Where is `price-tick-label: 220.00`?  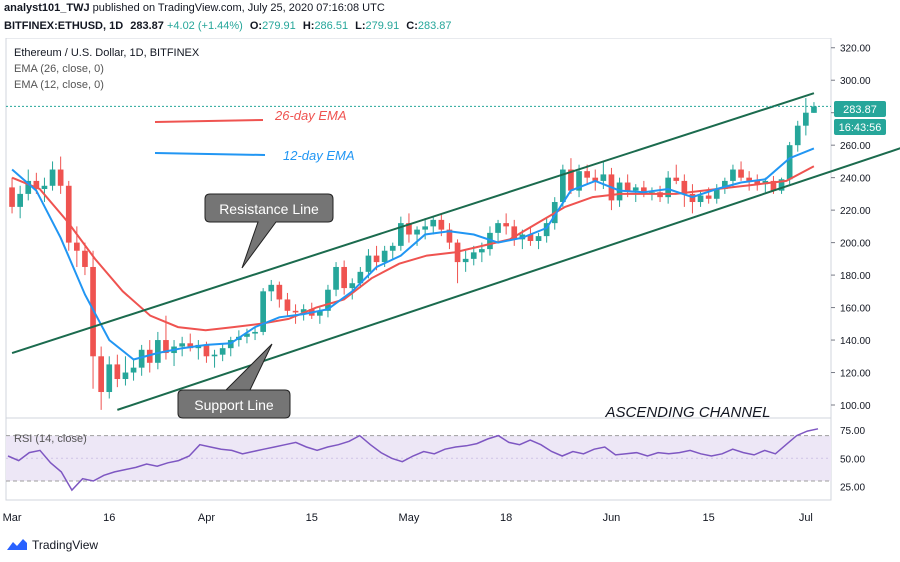 price-tick-label: 220.00 is located at coordinates (855, 211).